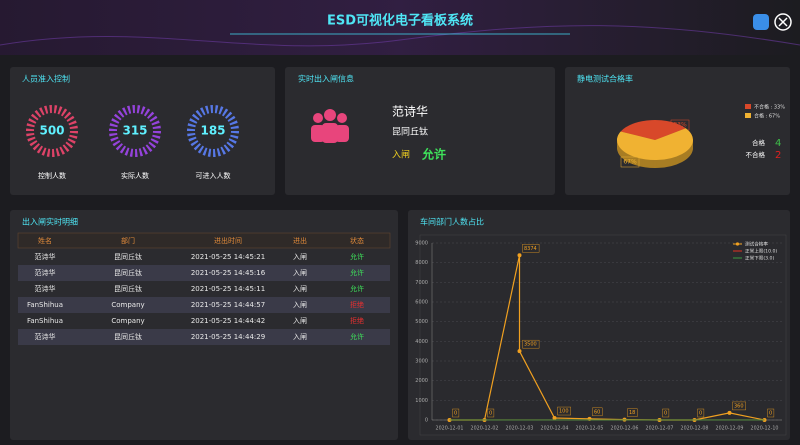  What do you see at coordinates (772, 22) in the screenshot?
I see `header-icons` at bounding box center [772, 22].